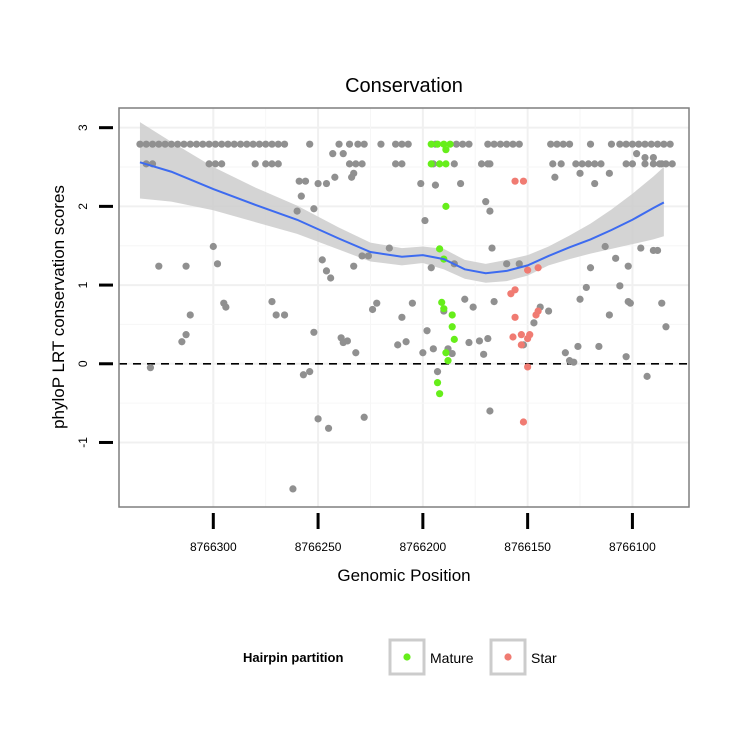 Image resolution: width=750 pixels, height=750 pixels. I want to click on x-axis: 8766300 8766250 8766200 8766150 8766100, so click(423, 533).